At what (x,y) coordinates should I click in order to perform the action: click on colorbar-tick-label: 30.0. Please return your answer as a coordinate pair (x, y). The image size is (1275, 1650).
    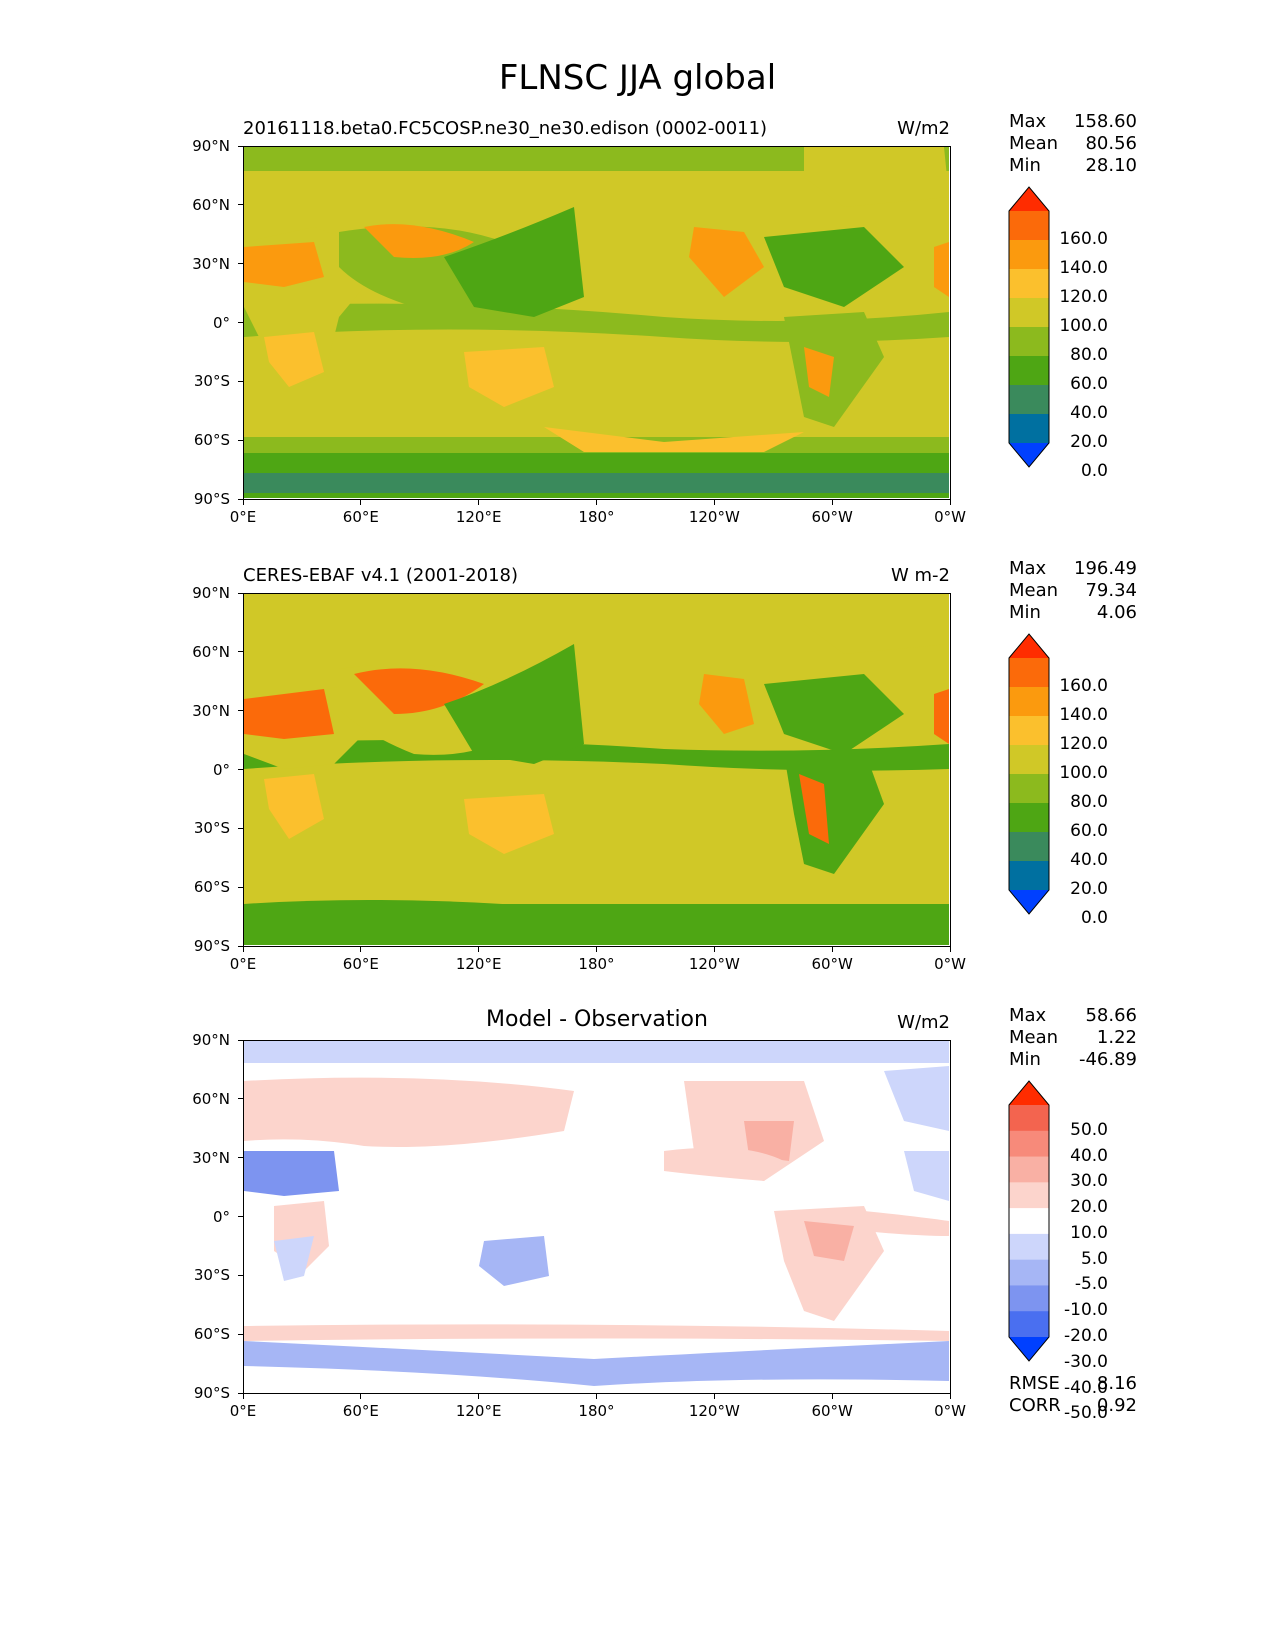
    Looking at the image, I should click on (1089, 1181).